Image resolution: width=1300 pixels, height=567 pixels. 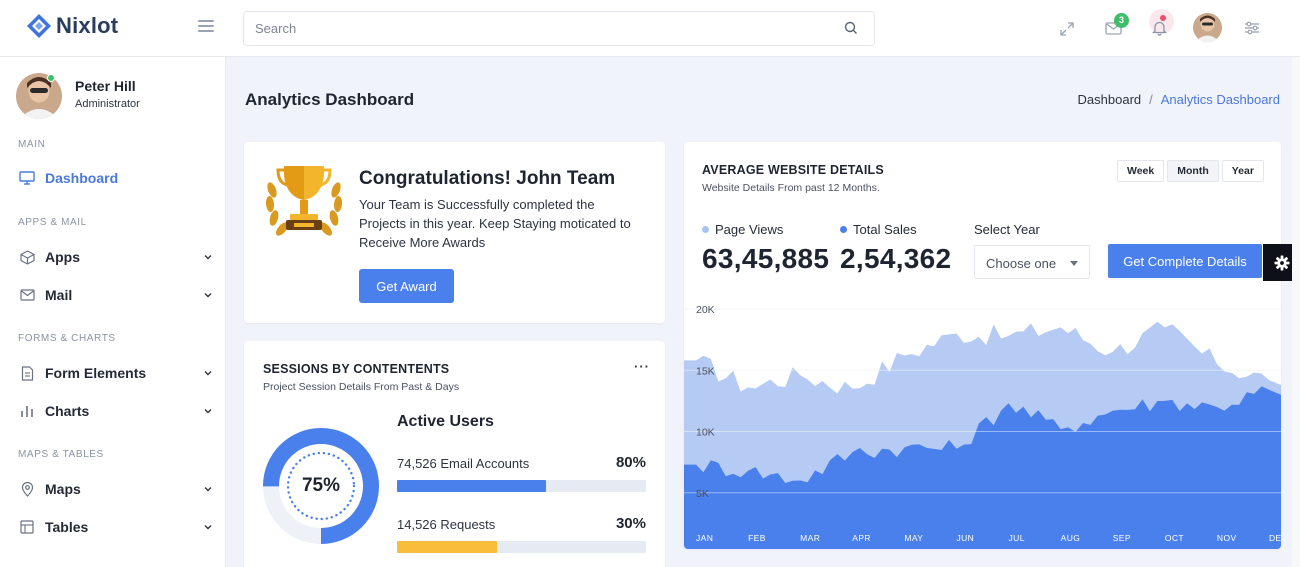 I want to click on logo: Nixlot, so click(x=72, y=26).